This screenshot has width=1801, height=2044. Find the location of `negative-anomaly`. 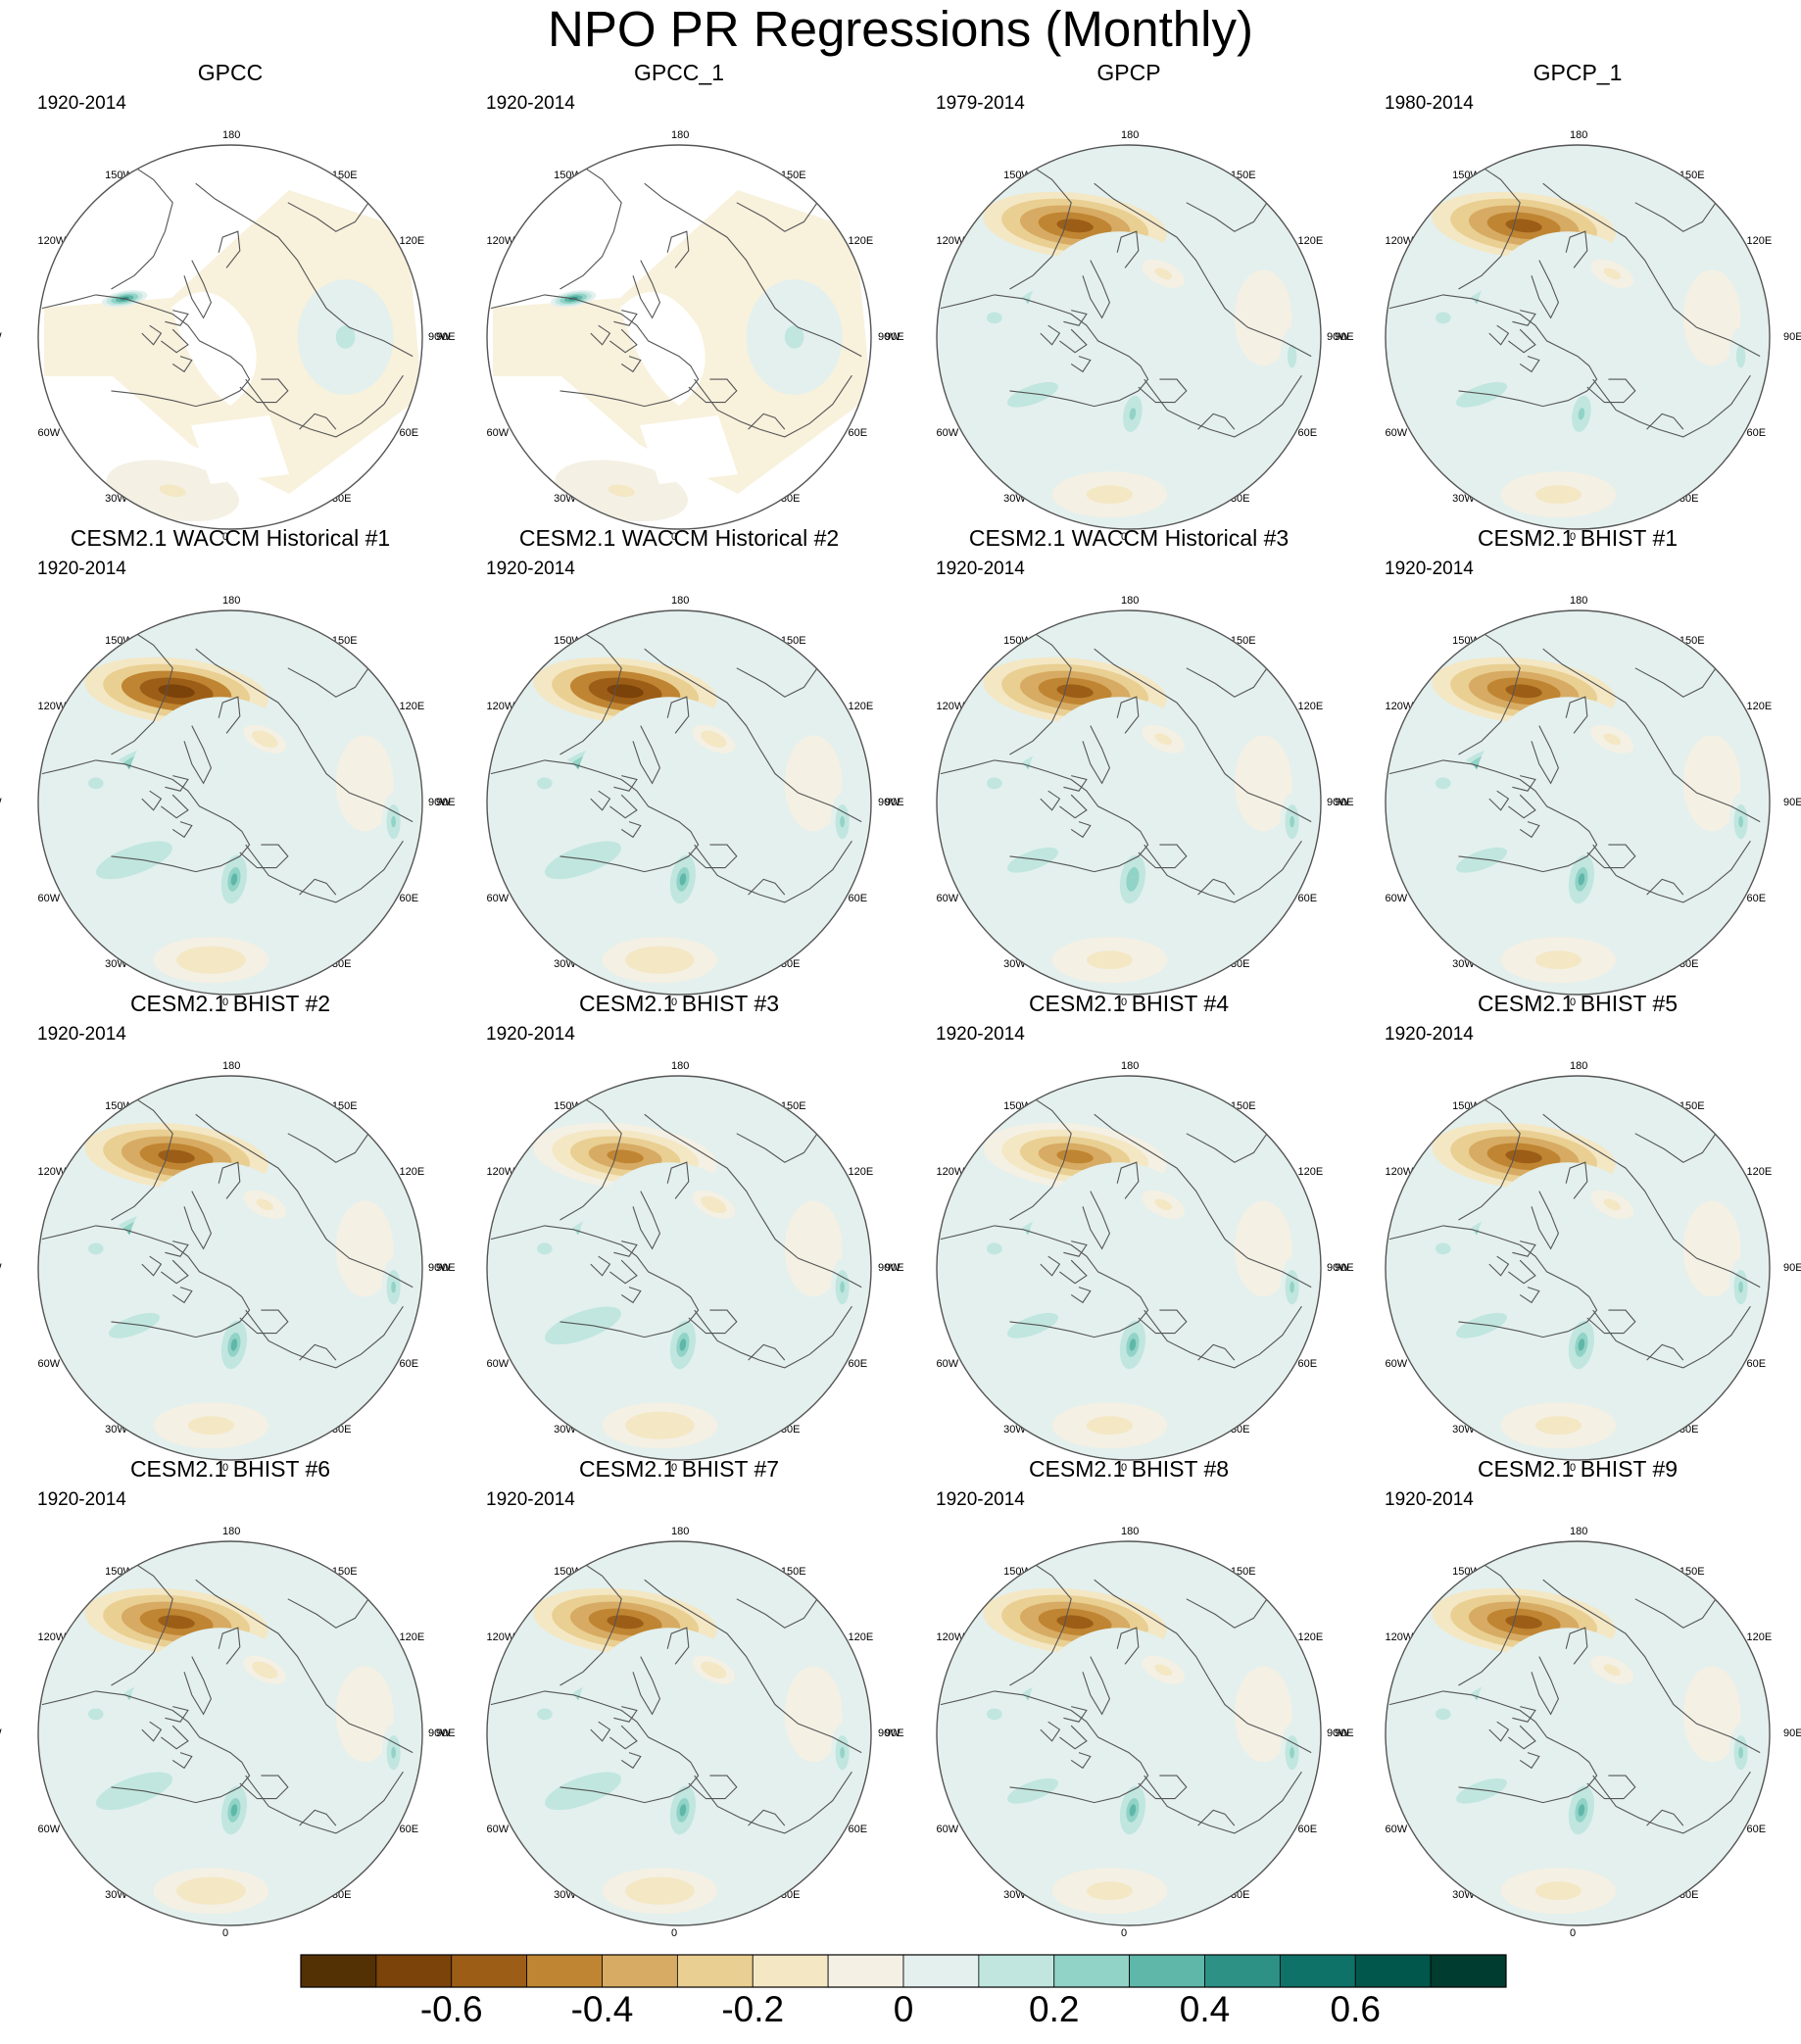

negative-anomaly is located at coordinates (621, 491).